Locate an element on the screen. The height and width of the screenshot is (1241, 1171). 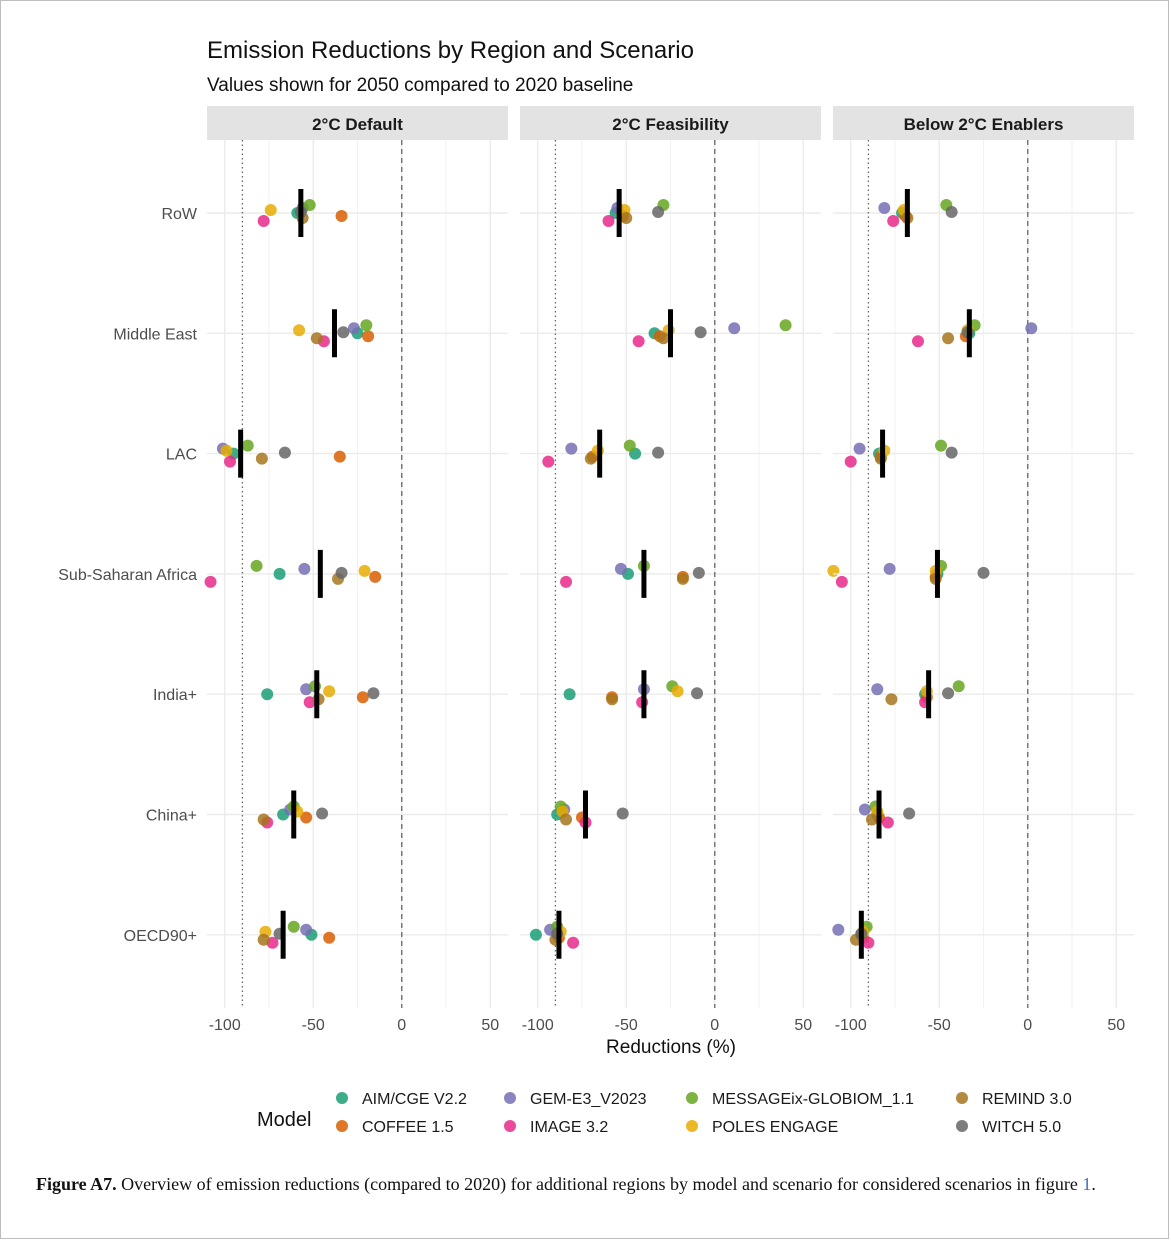
legend-item-remind-3-0: REMIND 3.0 is located at coordinates (1014, 1099).